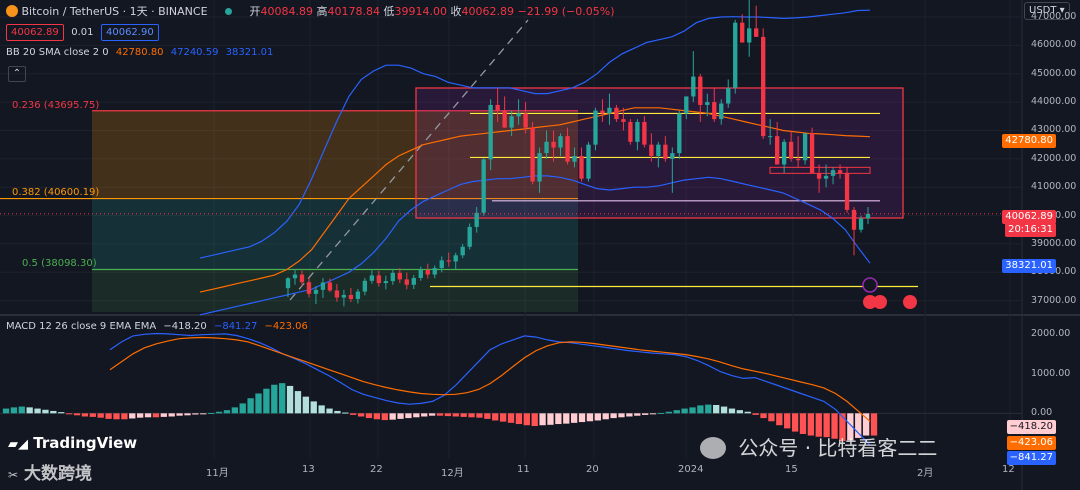 This screenshot has width=1080, height=490. Describe the element at coordinates (1030, 230) in the screenshot. I see `countdown-tag: 20:16:31` at that location.